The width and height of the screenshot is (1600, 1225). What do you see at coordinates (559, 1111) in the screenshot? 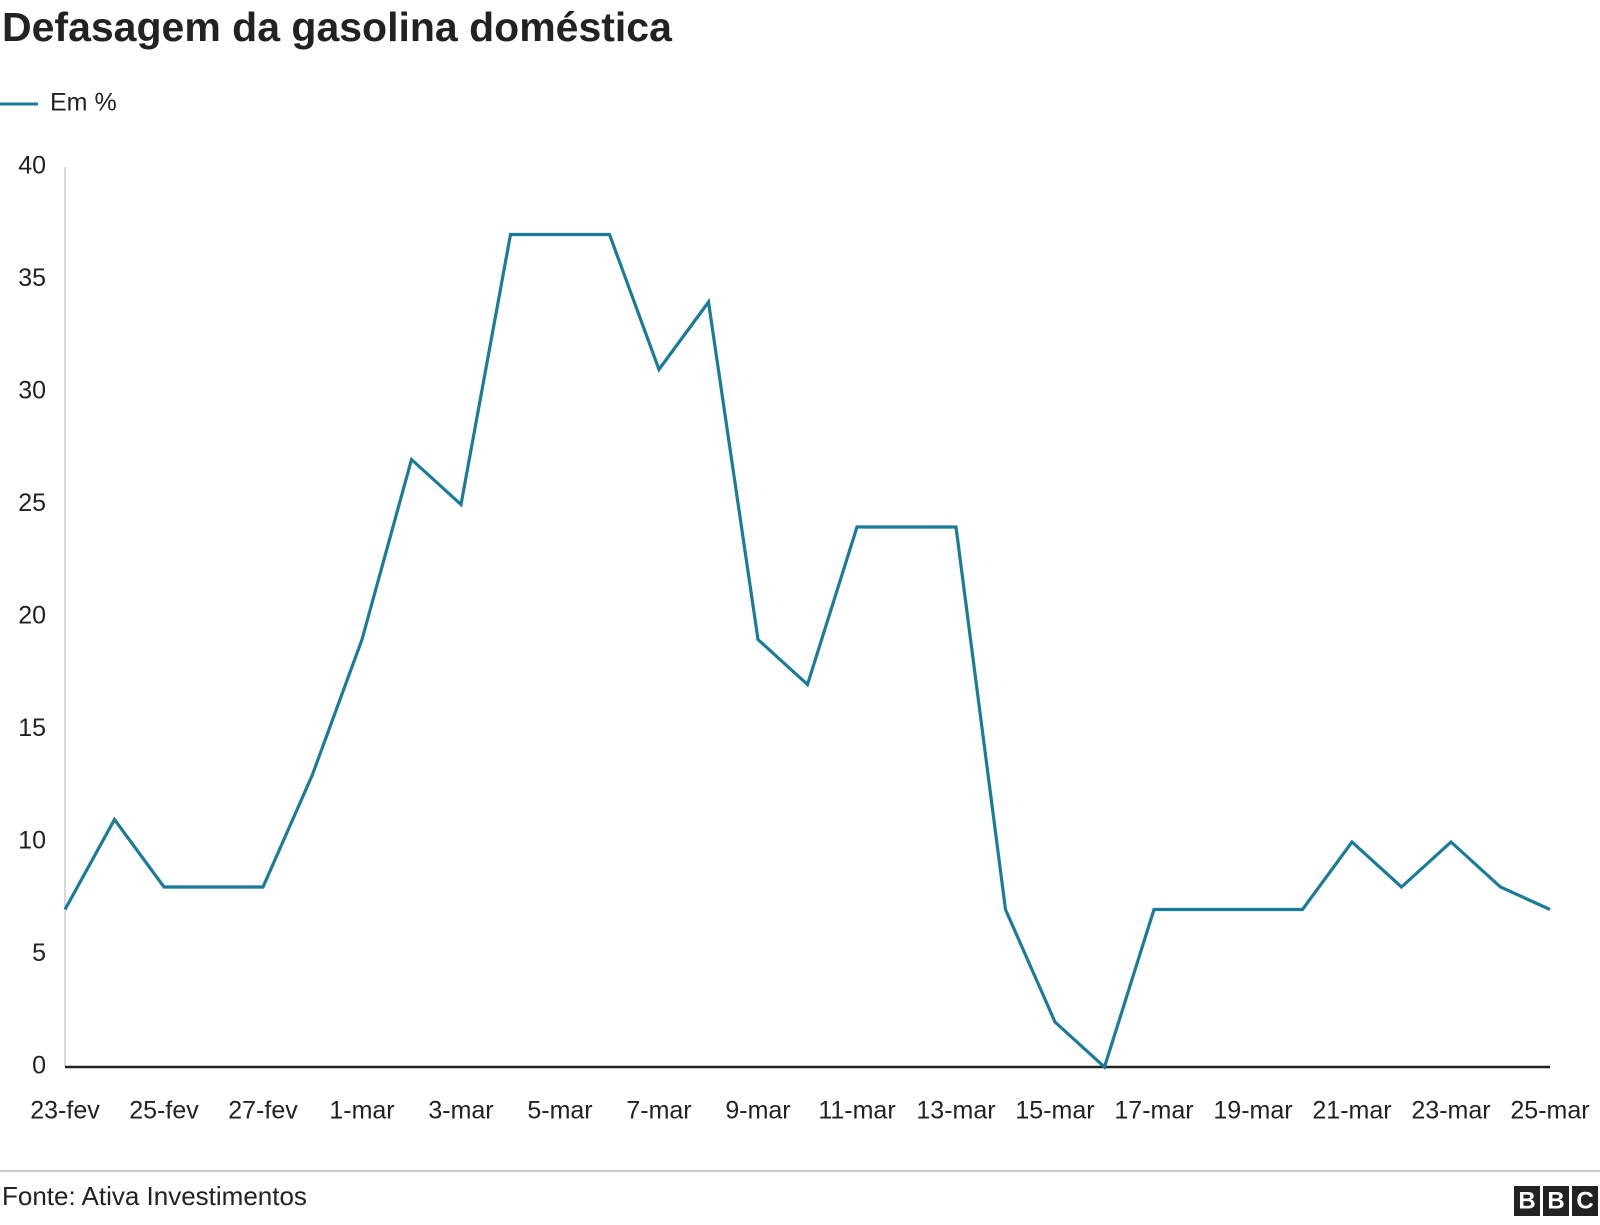
I see `x-tick-label: 5-mar` at bounding box center [559, 1111].